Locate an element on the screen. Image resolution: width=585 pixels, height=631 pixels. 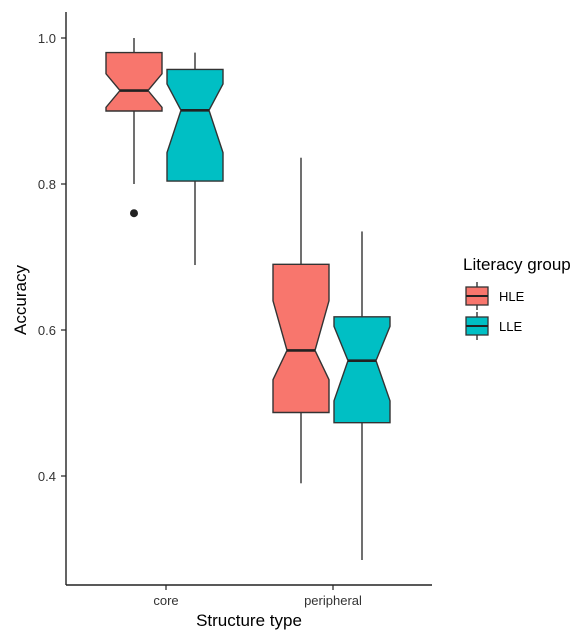
legend-item-hle: HLE is located at coordinates (495, 296).